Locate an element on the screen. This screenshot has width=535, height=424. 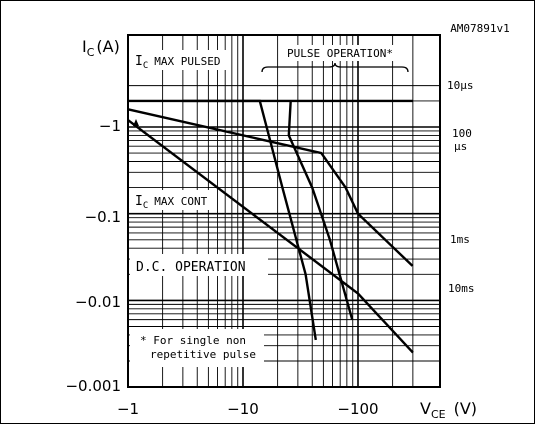
ic-max-cont-box is located at coordinates (172, 200).